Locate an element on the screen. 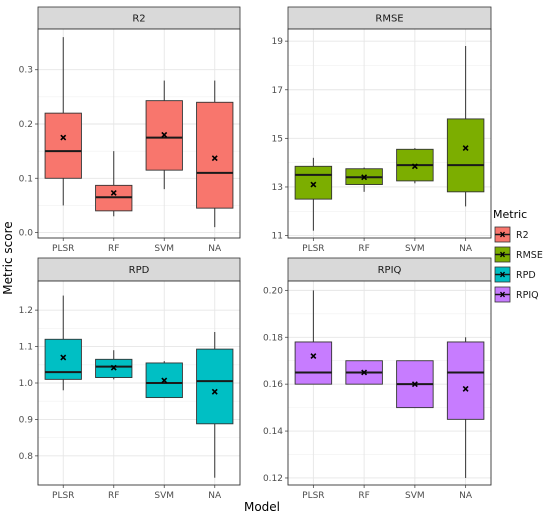 Image resolution: width=550 pixels, height=517 pixels. legend-entry-rpiq: RPIQ is located at coordinates (516, 294).